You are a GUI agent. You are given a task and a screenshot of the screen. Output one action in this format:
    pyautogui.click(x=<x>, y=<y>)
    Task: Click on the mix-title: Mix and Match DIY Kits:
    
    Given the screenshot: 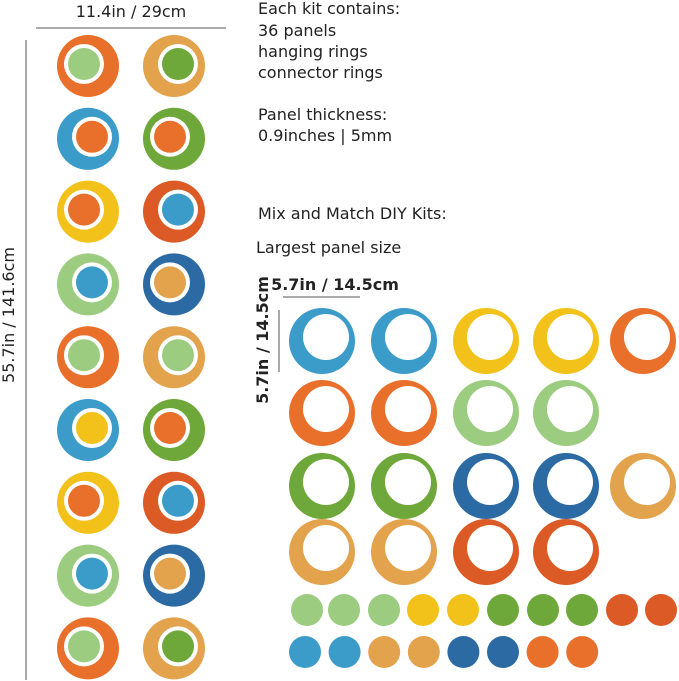 What is the action you would take?
    pyautogui.click(x=352, y=213)
    